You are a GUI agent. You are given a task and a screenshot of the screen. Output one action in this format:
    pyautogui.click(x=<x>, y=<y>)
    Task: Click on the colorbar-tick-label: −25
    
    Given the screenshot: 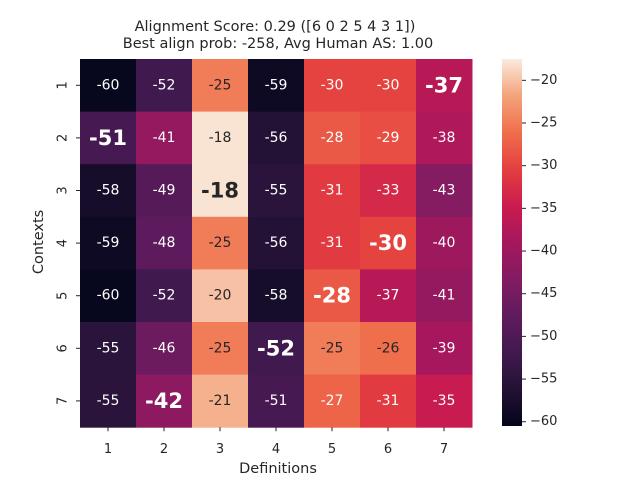 What is the action you would take?
    pyautogui.click(x=543, y=123)
    